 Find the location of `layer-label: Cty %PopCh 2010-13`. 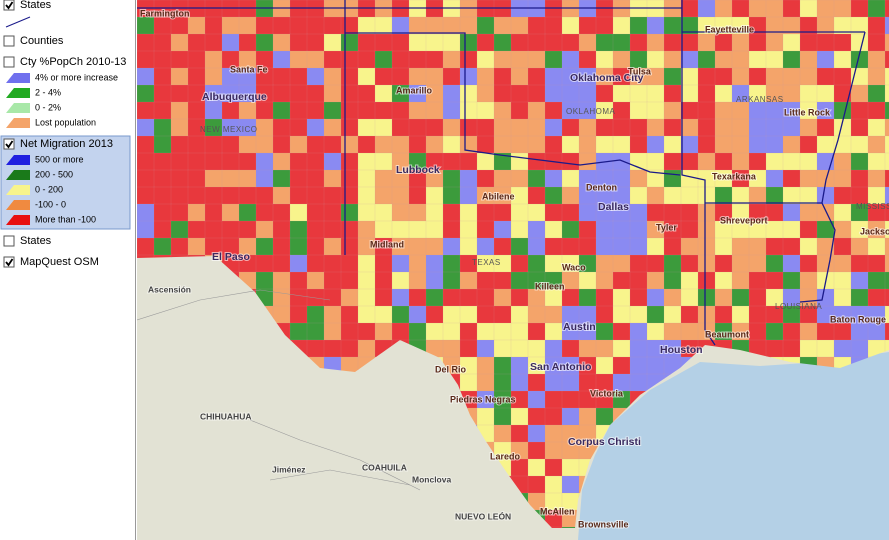

layer-label: Cty %PopCh 2010-13 is located at coordinates (73, 62).